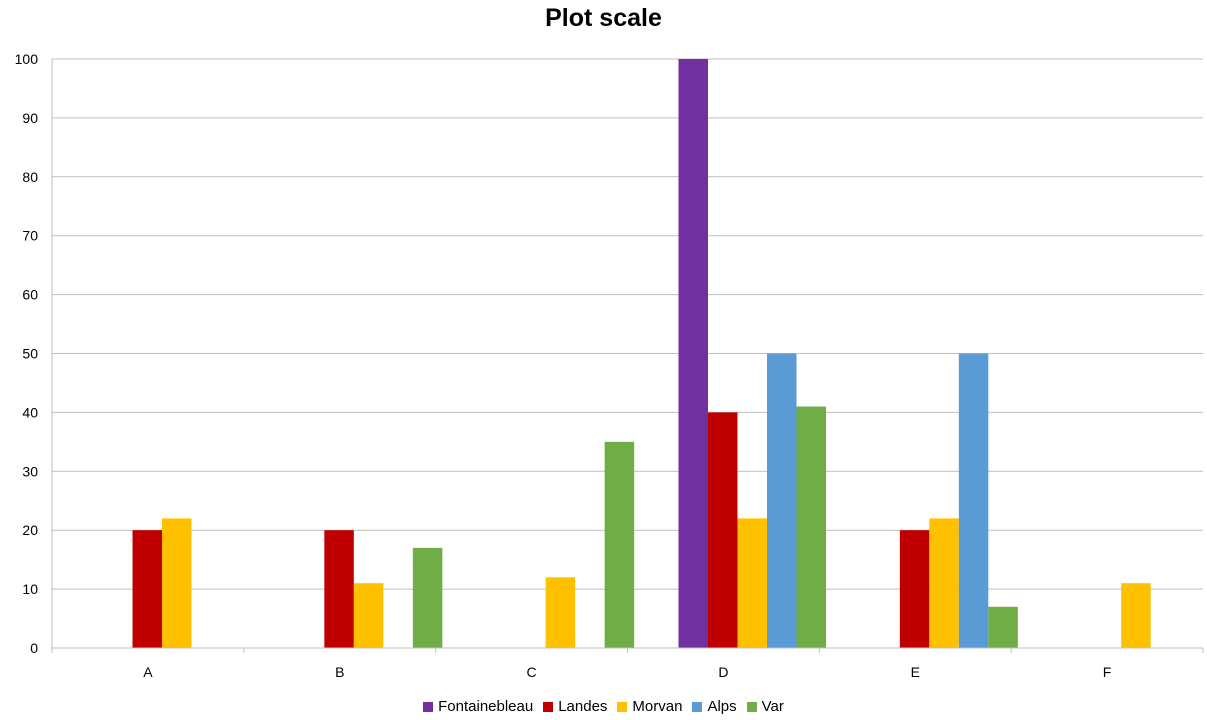 Image resolution: width=1207 pixels, height=720 pixels. What do you see at coordinates (427, 597) in the screenshot?
I see `bar-var-b` at bounding box center [427, 597].